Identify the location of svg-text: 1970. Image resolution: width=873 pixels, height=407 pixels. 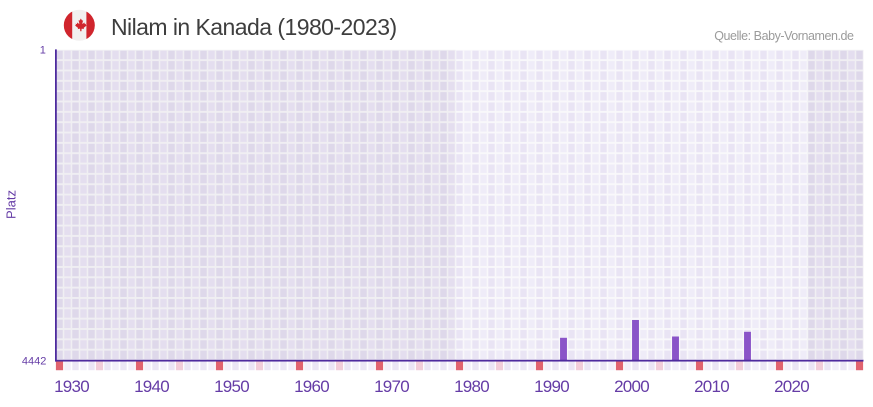
(391, 386).